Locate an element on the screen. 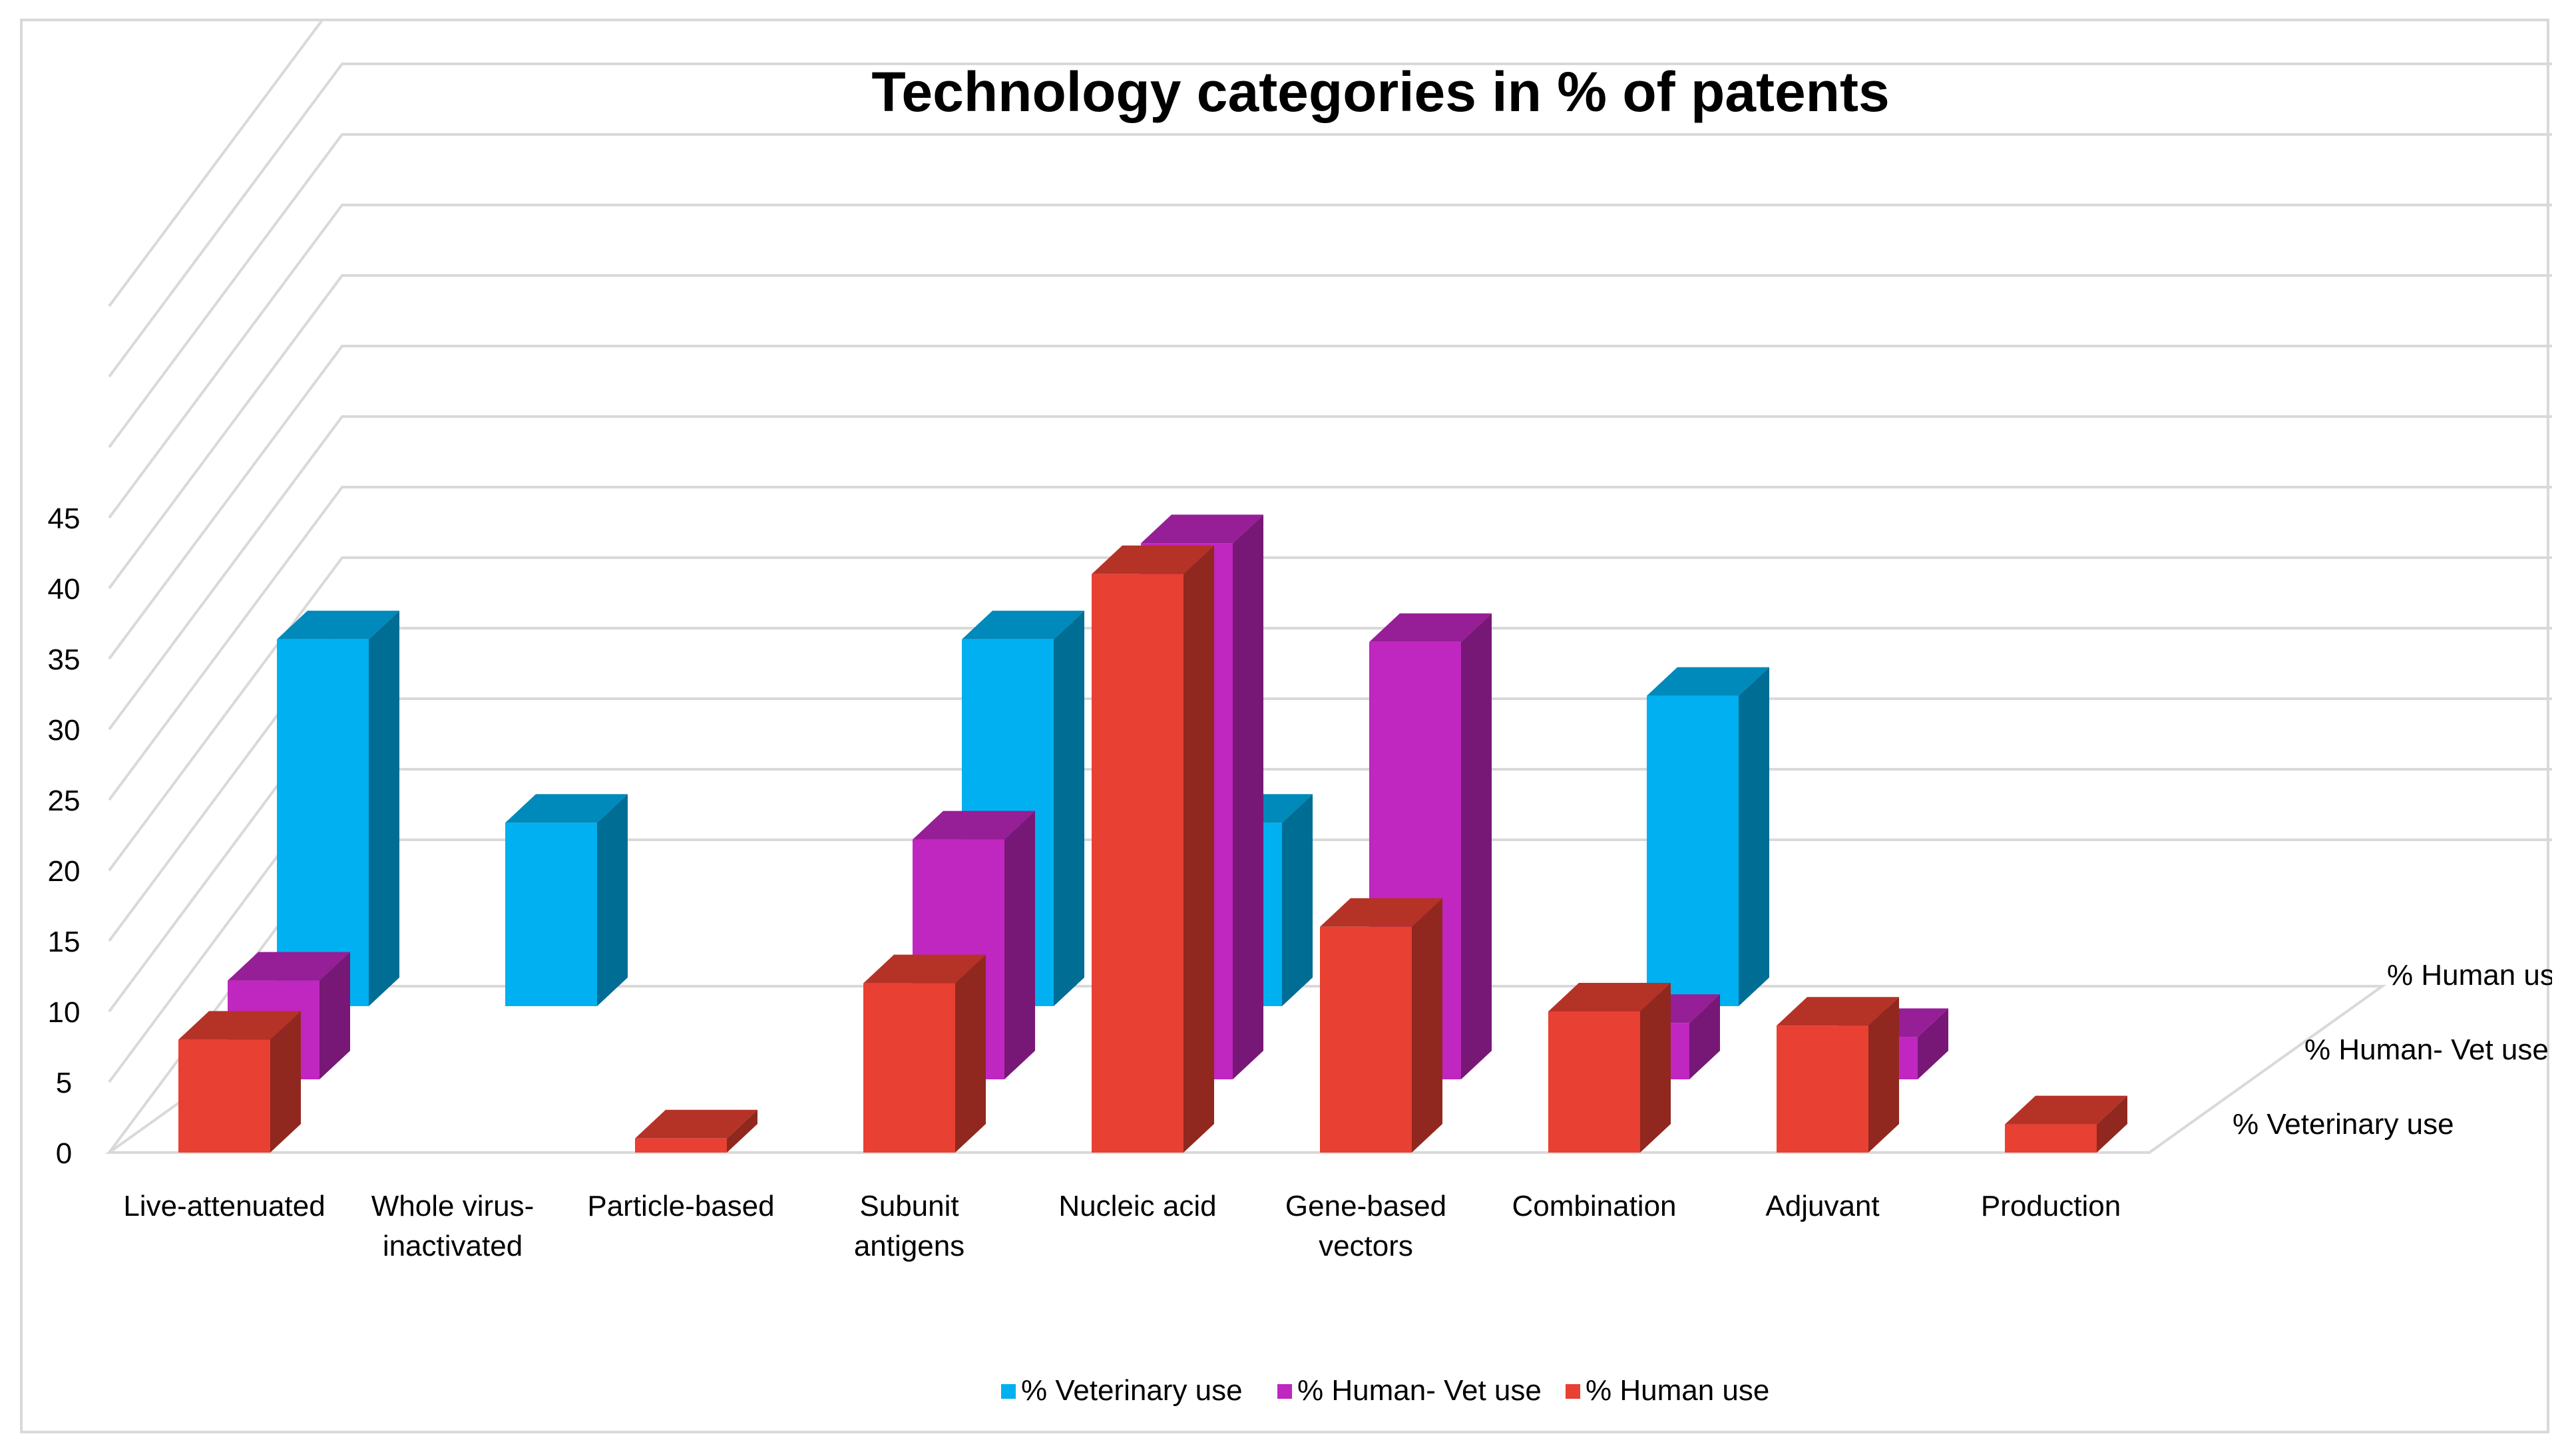 The image size is (2576, 1456). depth-label: % Veterinary use is located at coordinates (2343, 1124).